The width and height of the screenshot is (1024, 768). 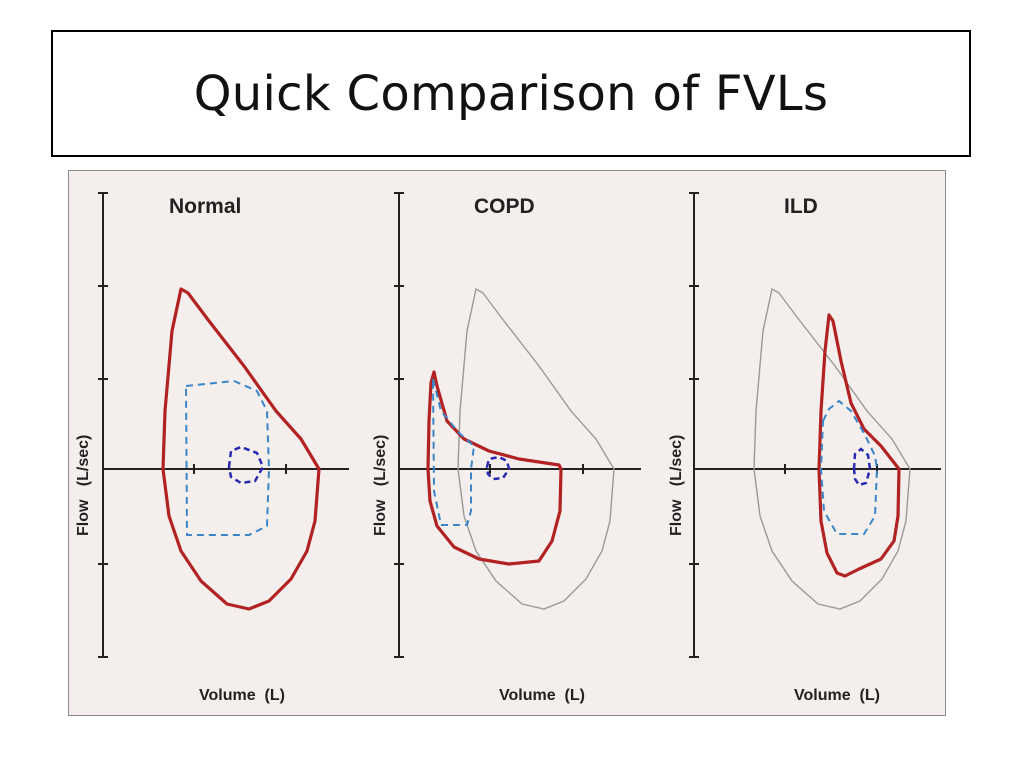 I want to click on panel-ild-tidal-loop, so click(x=849, y=467).